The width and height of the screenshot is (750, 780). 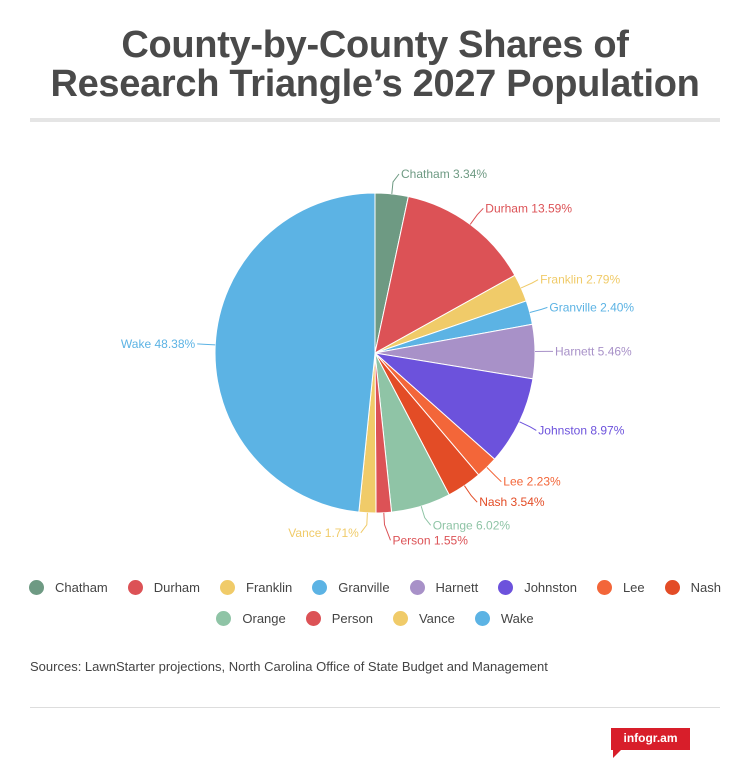 I want to click on legend-label: Nash, so click(x=706, y=587).